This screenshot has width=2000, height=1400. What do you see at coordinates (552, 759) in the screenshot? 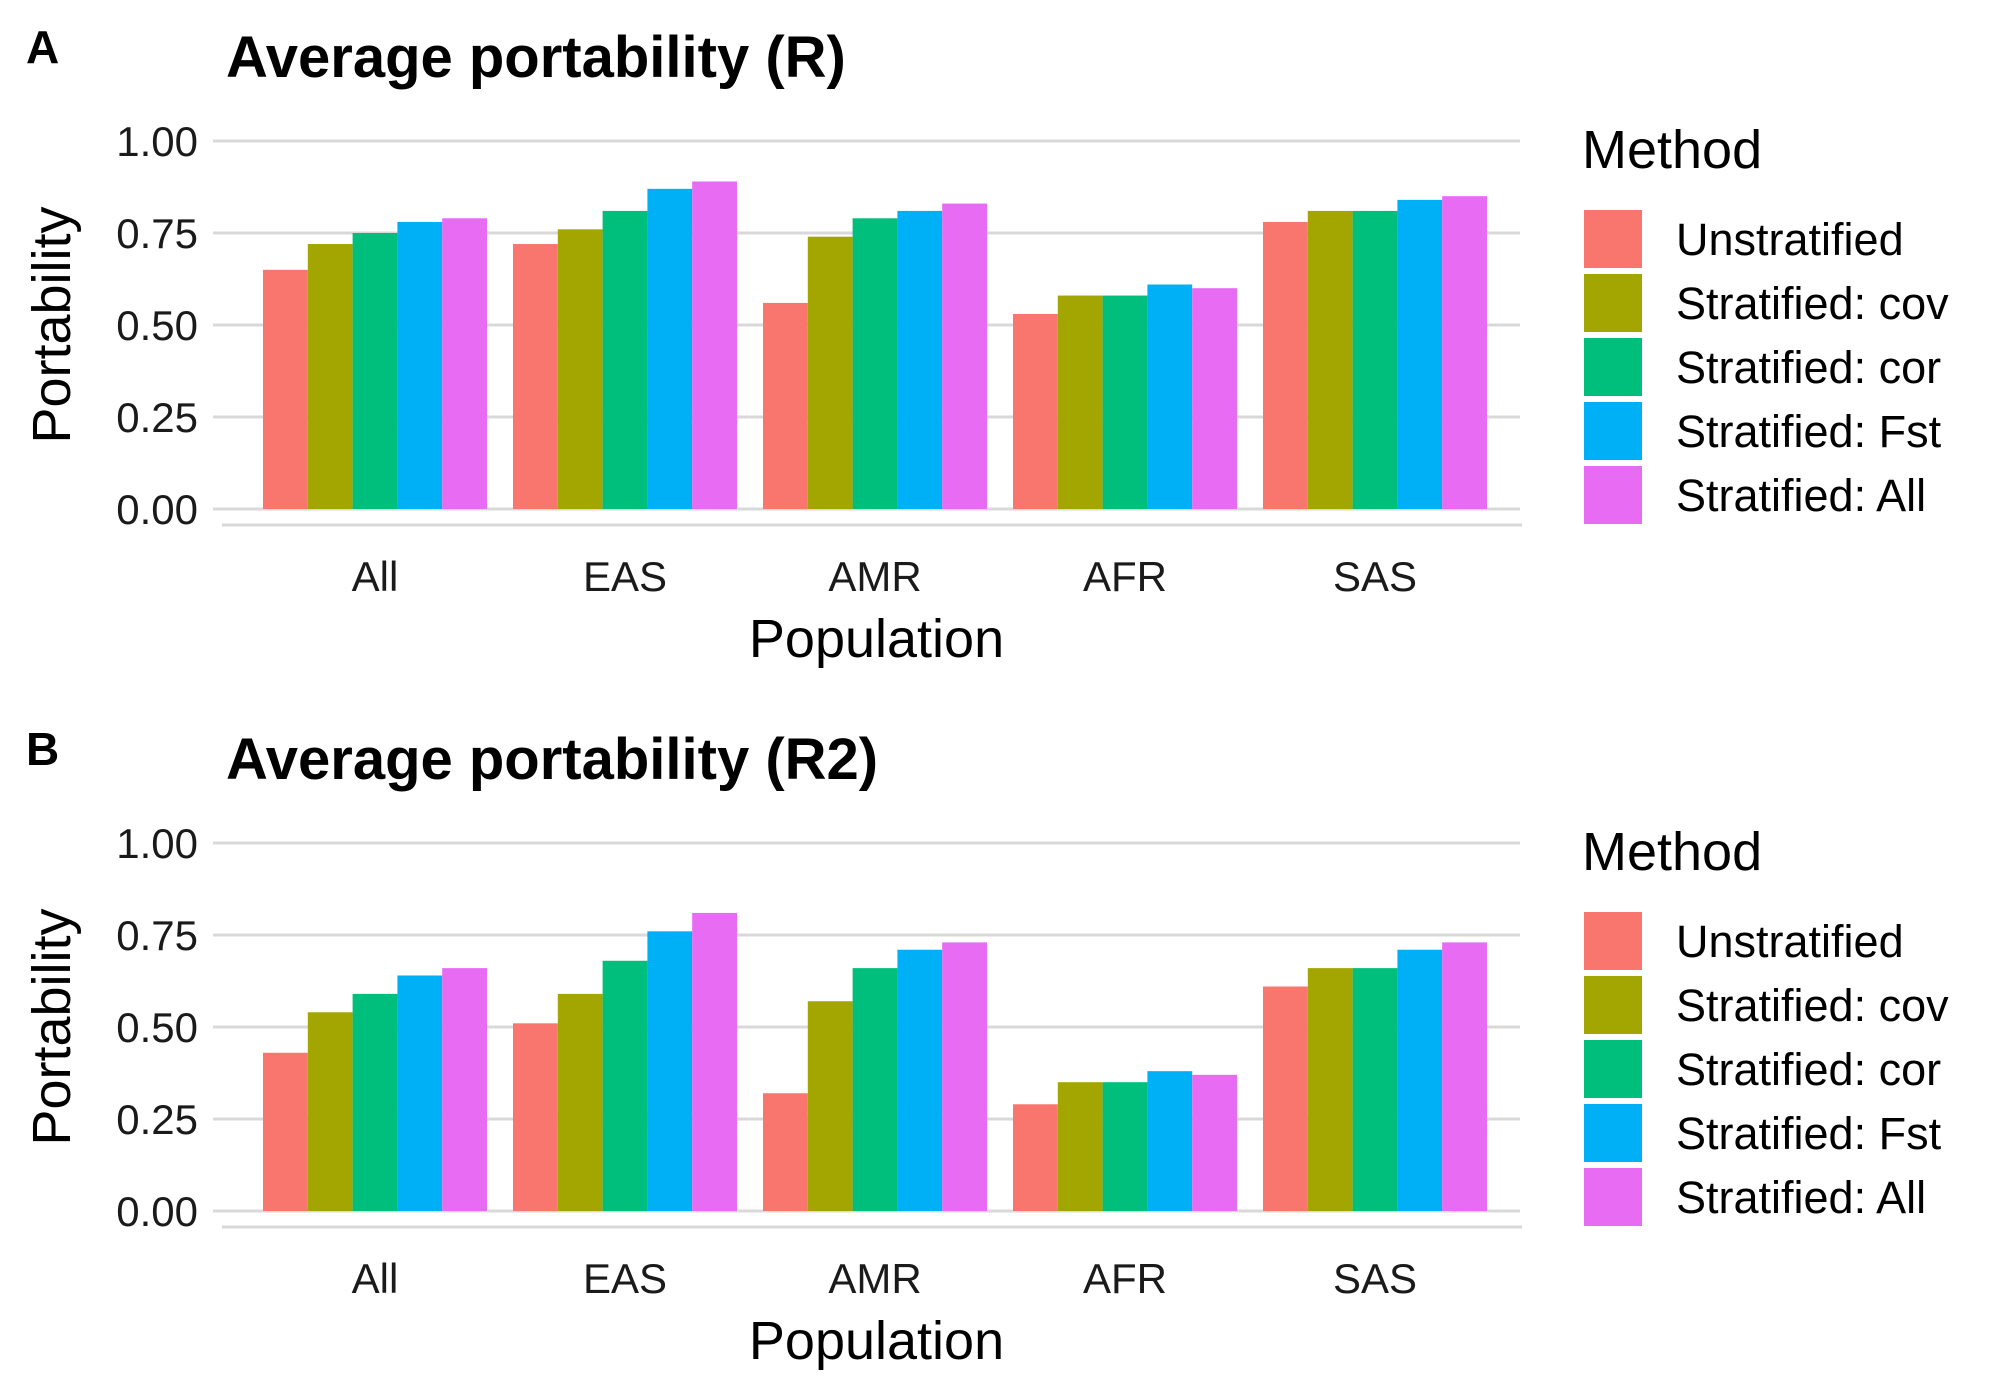
I see `chart-title: Average portability (R2)` at bounding box center [552, 759].